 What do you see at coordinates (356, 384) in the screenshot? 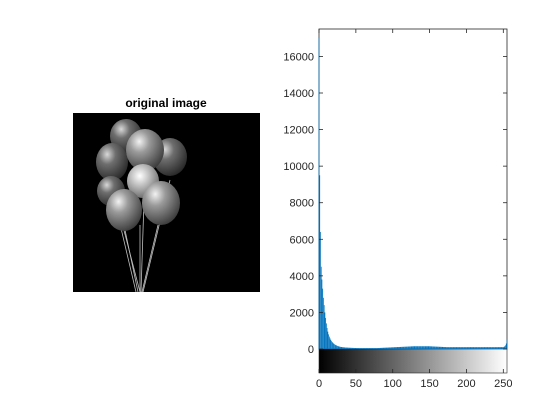
I see `x-tick-label: 50` at bounding box center [356, 384].